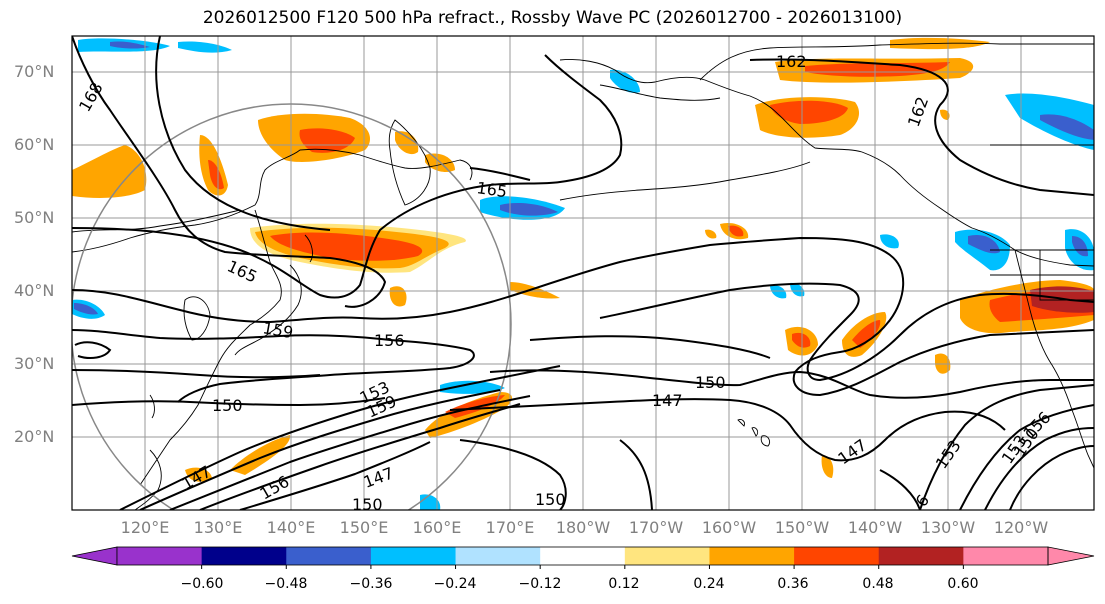 The image size is (1105, 604). Describe the element at coordinates (389, 340) in the screenshot. I see `contour-label: 156` at that location.